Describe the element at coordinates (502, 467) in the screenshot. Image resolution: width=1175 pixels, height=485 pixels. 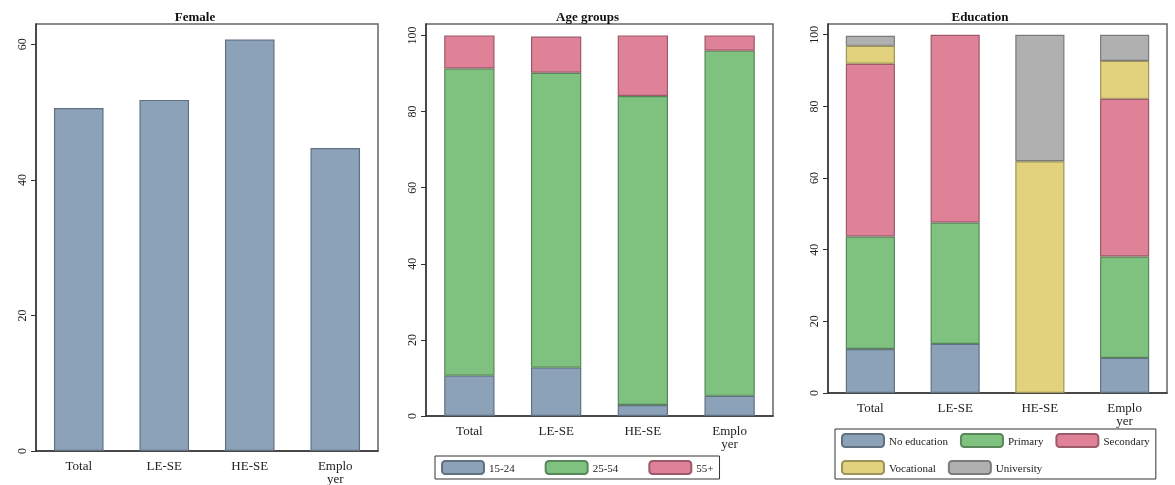
I see `legend-label: 15-24` at that location.